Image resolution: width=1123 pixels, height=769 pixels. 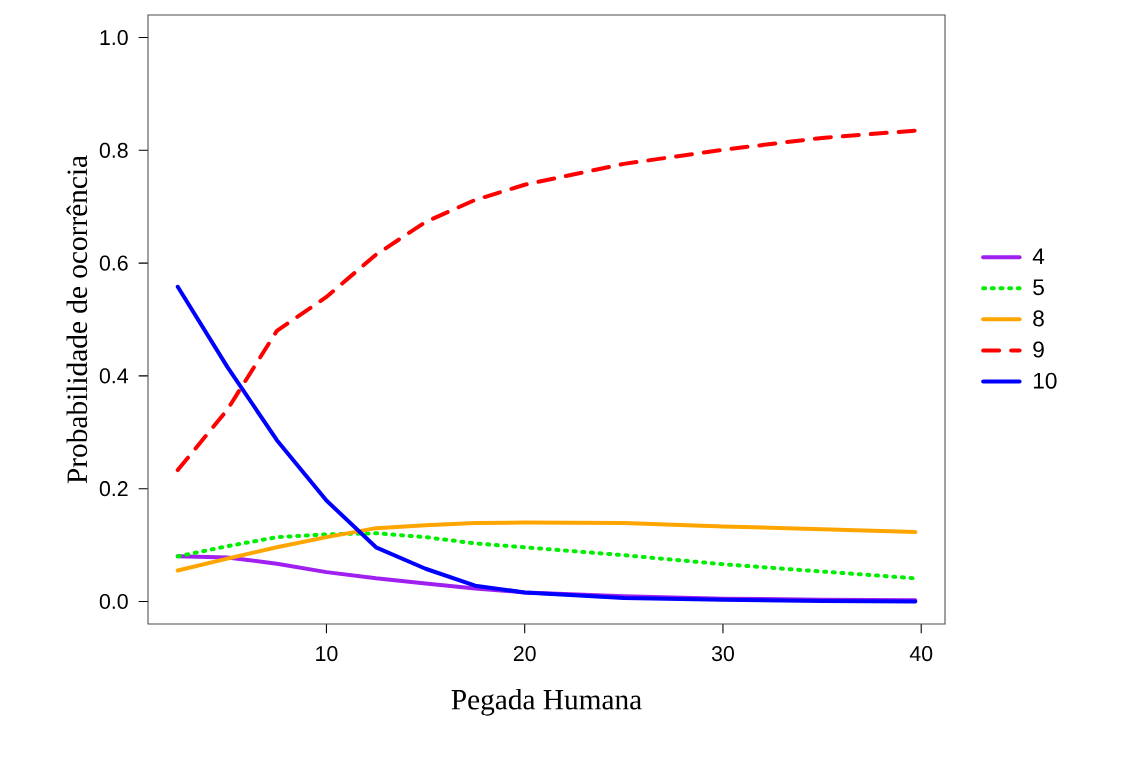 What do you see at coordinates (921, 654) in the screenshot?
I see `x-tick-label: 40` at bounding box center [921, 654].